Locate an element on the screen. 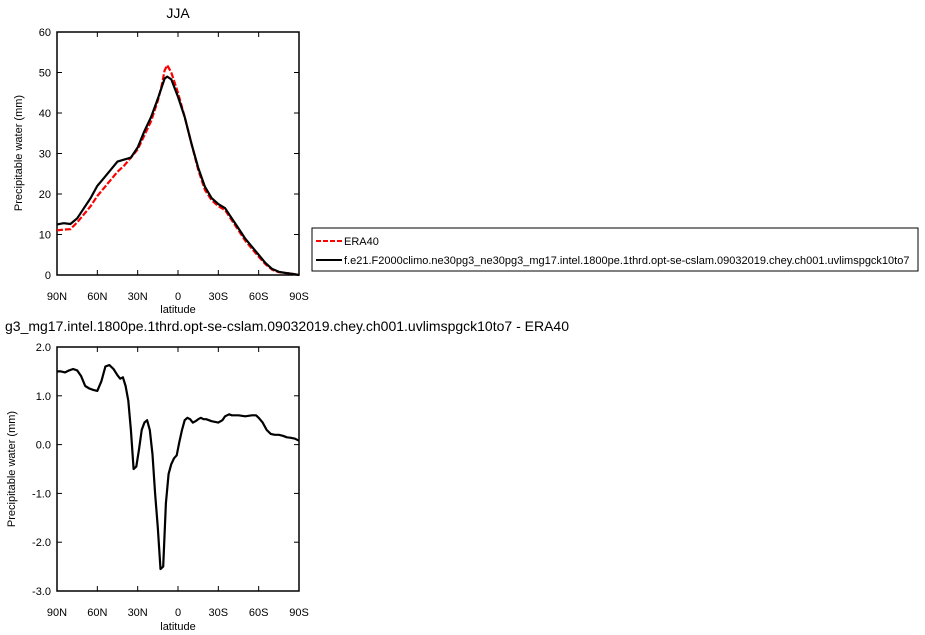 The height and width of the screenshot is (635, 925). bottom-x-tick-label: 90S is located at coordinates (299, 613).